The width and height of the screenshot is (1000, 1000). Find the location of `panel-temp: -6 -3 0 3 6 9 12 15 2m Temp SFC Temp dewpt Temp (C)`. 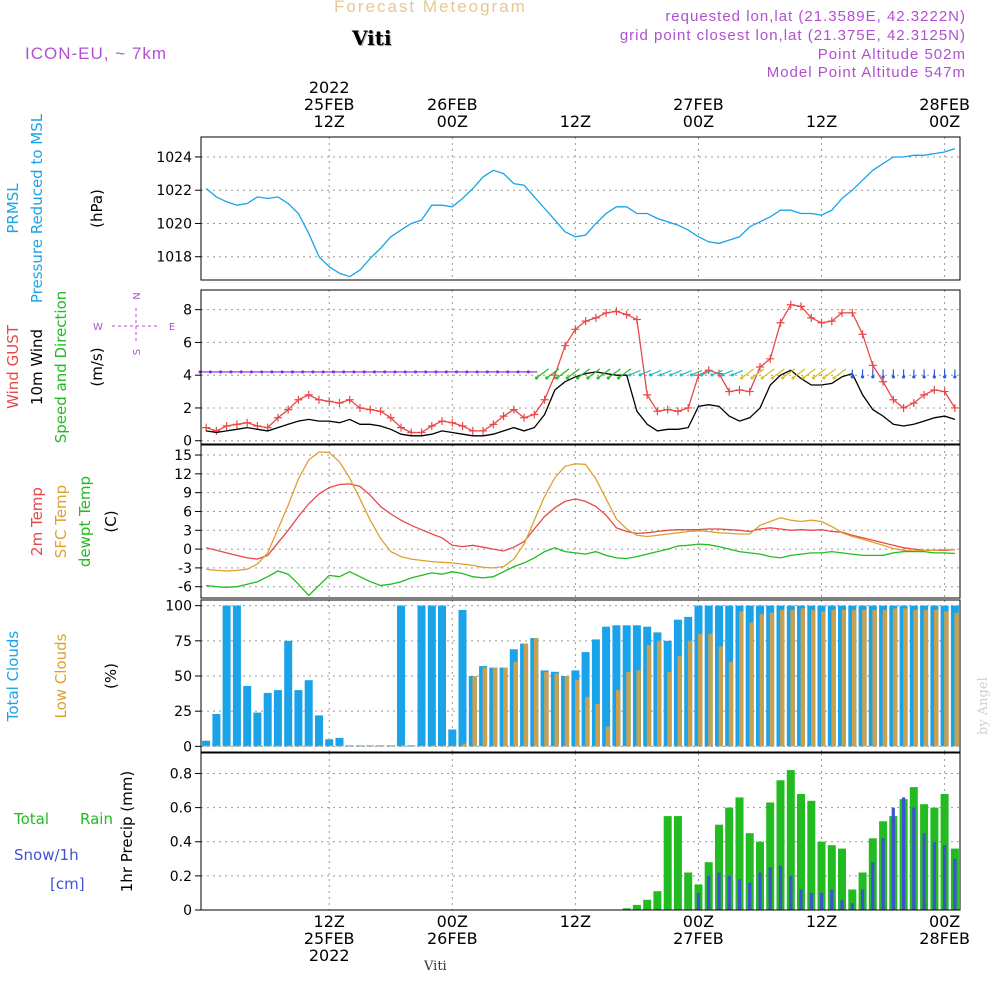

panel-temp: -6 -3 0 3 6 9 12 15 2m Temp SFC Temp dewpt Temp (C) is located at coordinates (494, 521).